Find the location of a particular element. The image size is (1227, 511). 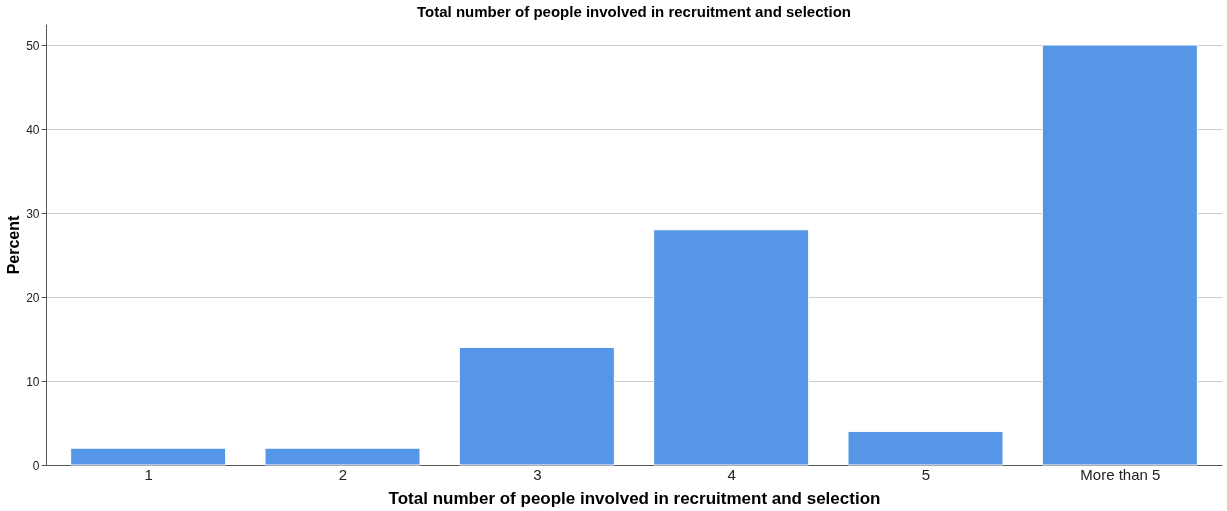

y-tick-label: 20 is located at coordinates (33, 297).